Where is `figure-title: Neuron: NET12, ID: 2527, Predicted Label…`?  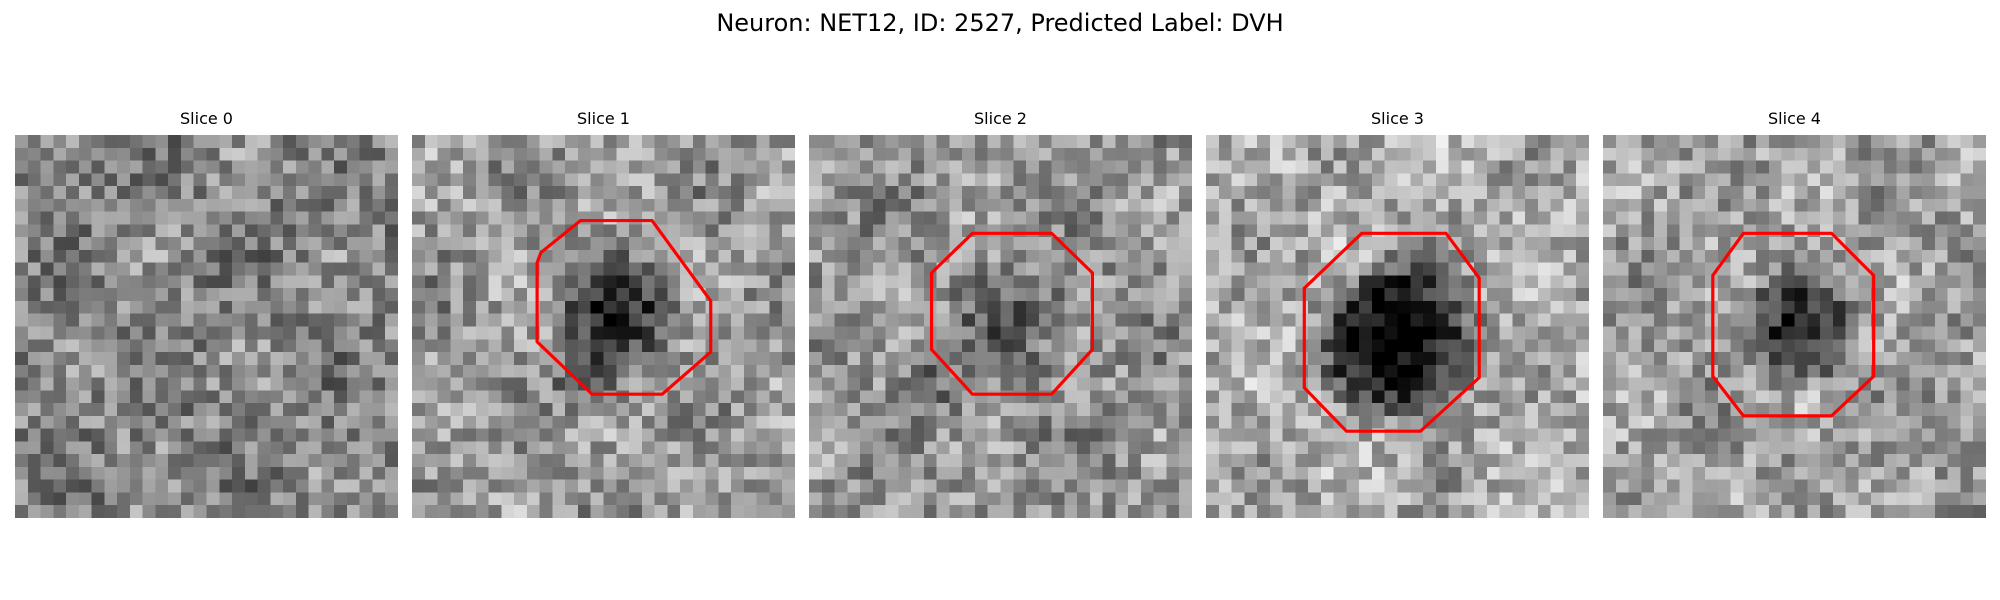
figure-title: Neuron: NET12, ID: 2527, Predicted Label… is located at coordinates (1000, 23).